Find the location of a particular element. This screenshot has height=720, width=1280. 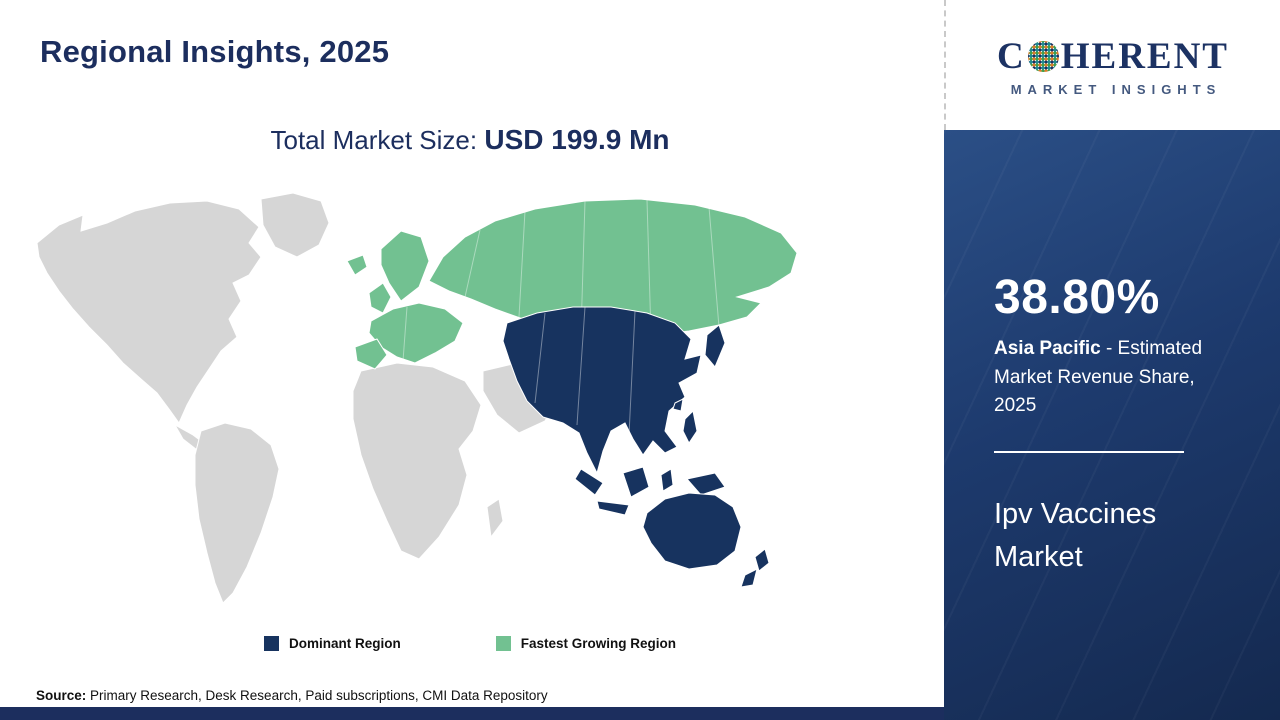

legend-label-dominant: Dominant Region is located at coordinates (344, 643).